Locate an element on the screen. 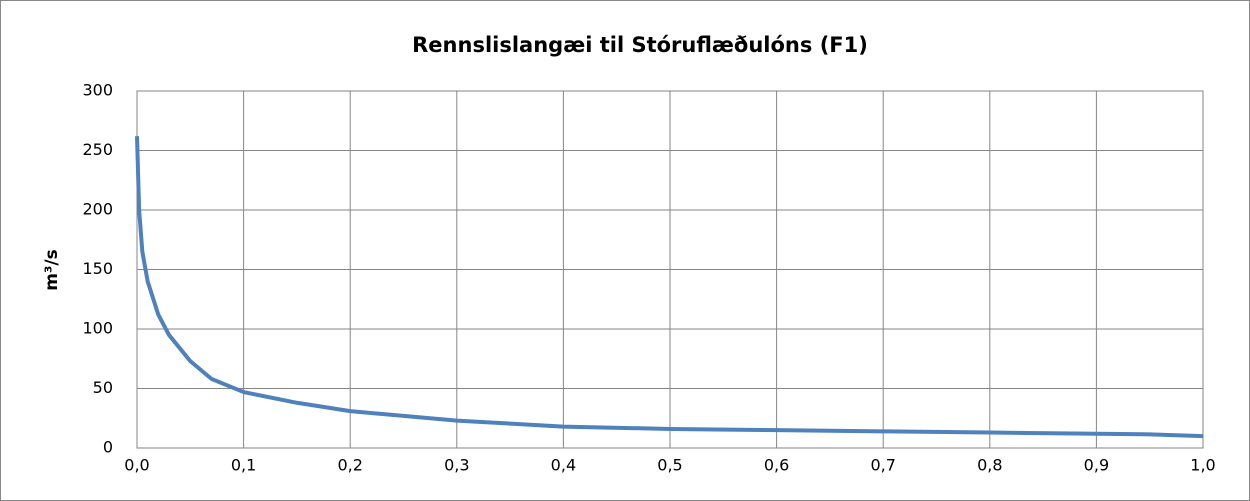 Image resolution: width=1250 pixels, height=501 pixels. y-tick-label: 250 is located at coordinates (97, 149).